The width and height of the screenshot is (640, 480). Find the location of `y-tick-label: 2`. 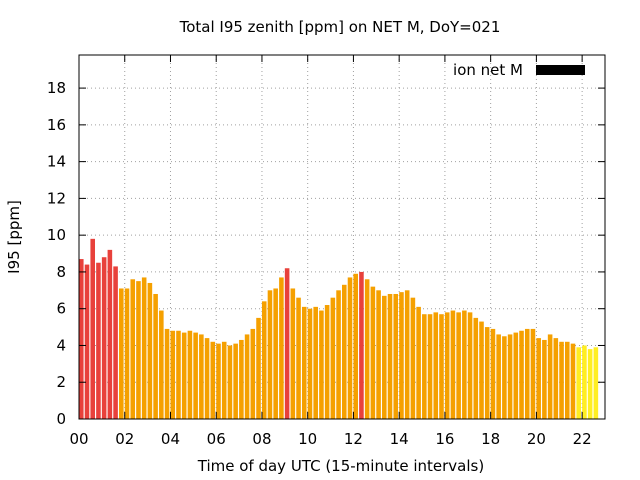

y-tick-label: 2 is located at coordinates (61, 382).